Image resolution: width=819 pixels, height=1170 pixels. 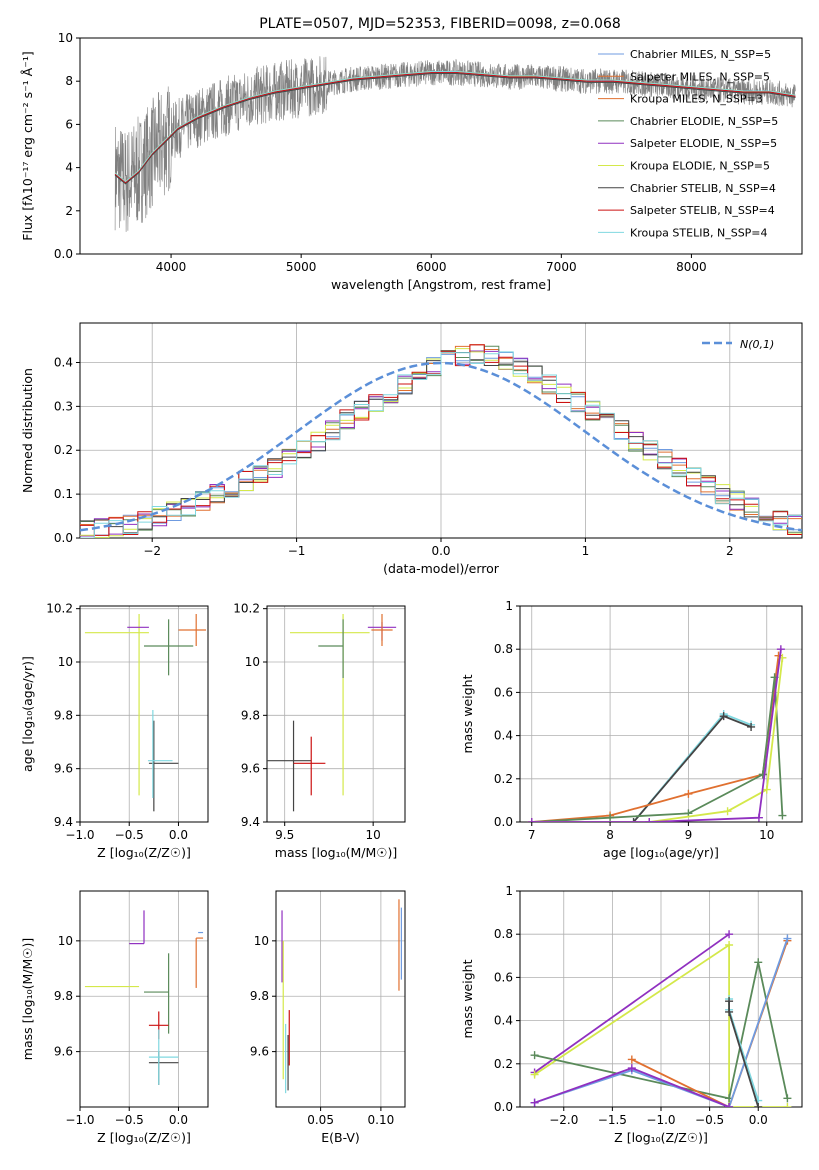 I want to click on tick-label-x: 4000, so click(x=171, y=267).